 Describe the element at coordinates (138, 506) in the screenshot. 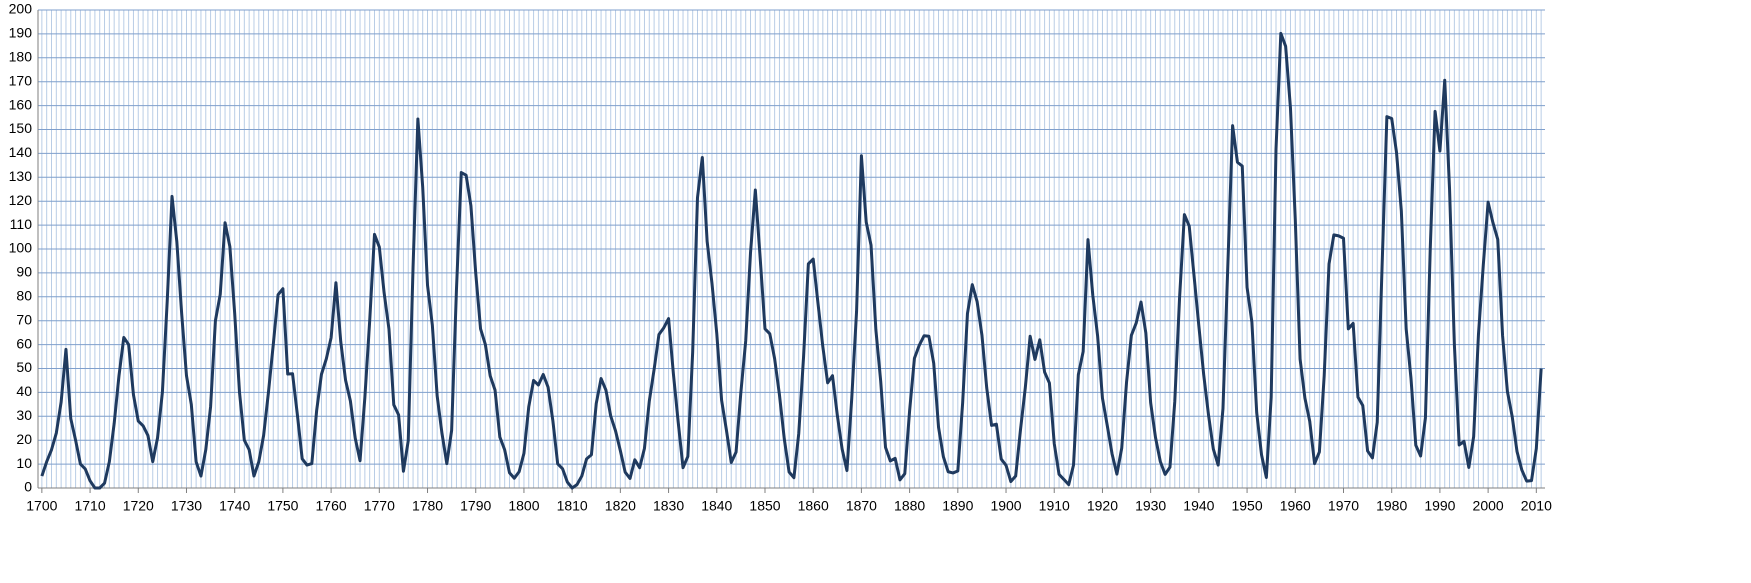

I see `x-tick-label: 1720` at that location.